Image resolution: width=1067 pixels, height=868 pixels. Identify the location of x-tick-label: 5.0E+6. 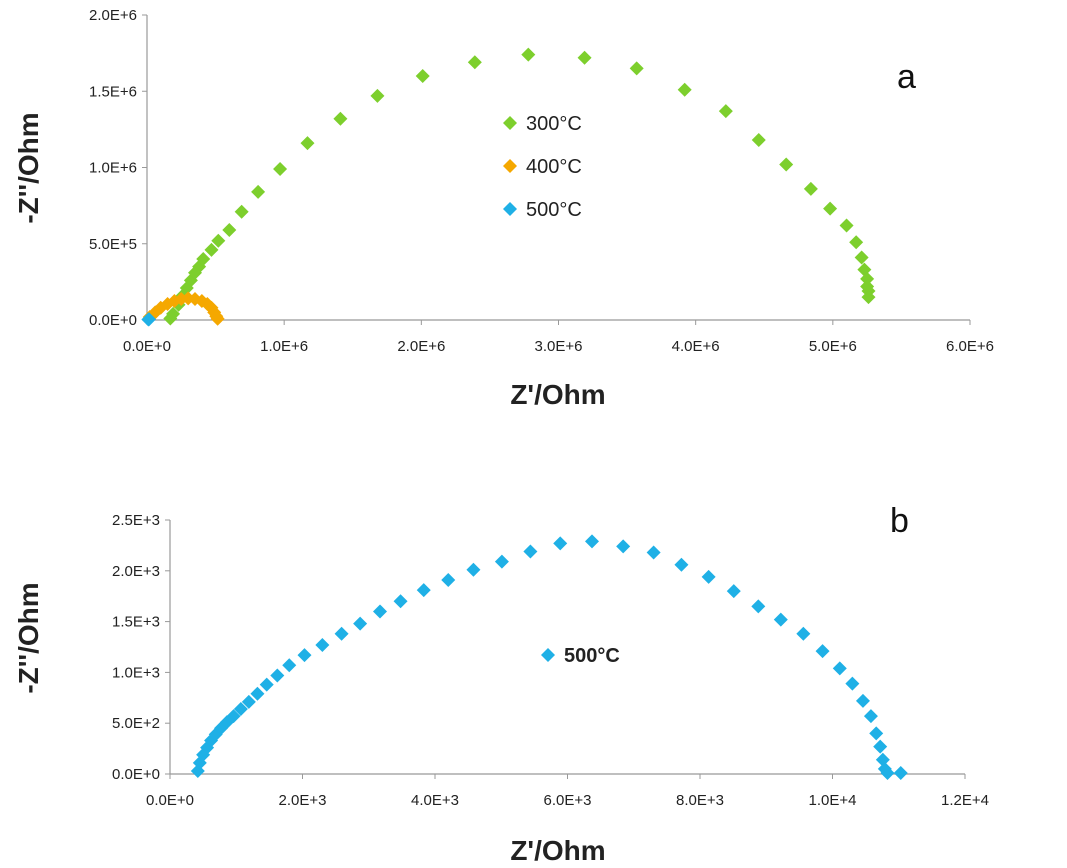
(833, 346).